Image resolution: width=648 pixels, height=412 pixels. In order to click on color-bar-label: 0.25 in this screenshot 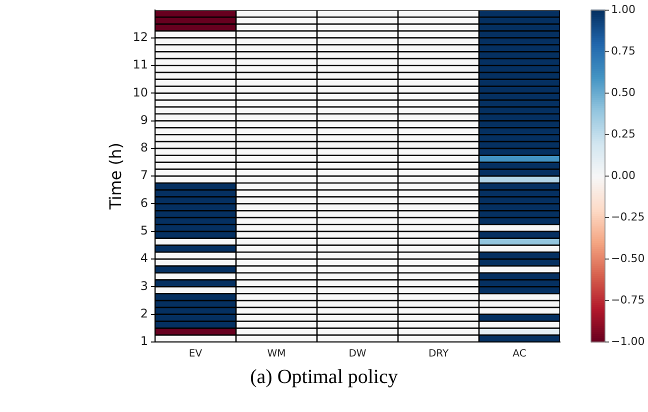, I will do `click(623, 133)`.